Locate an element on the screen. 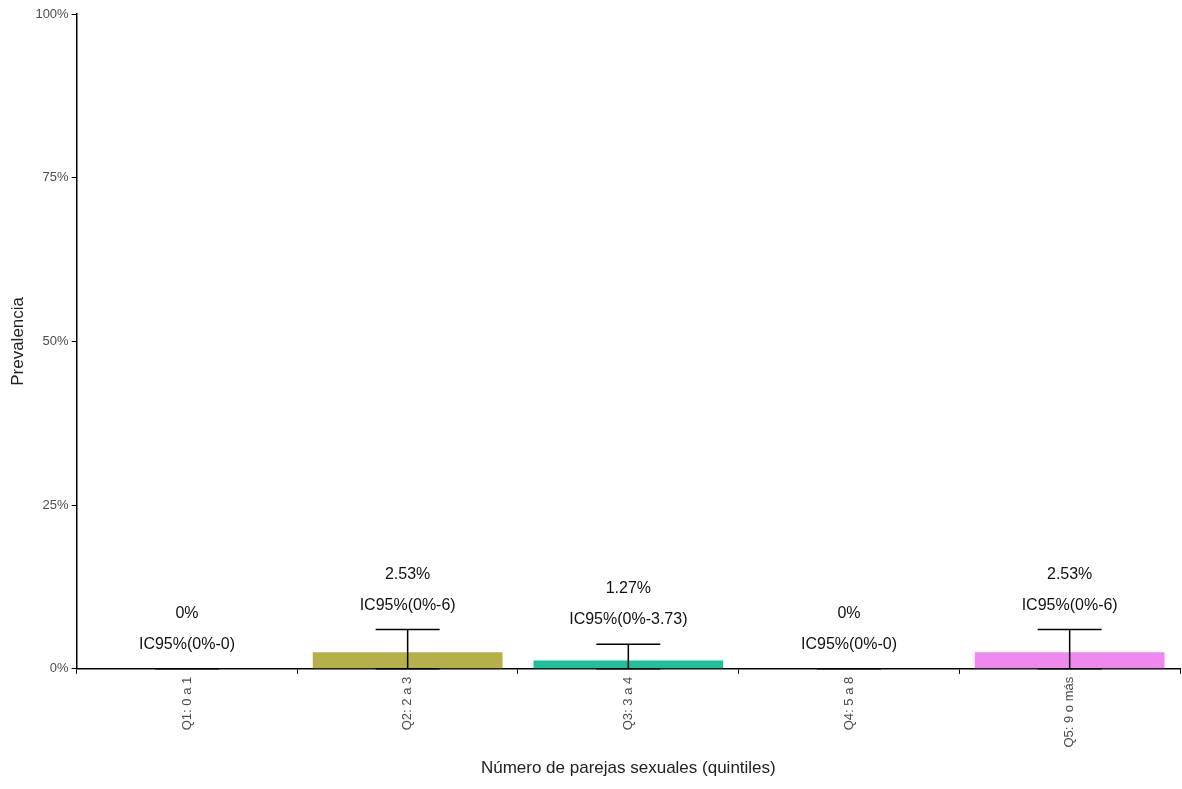 The image size is (1182, 789). x-tick-label: Q5: 9 o más is located at coordinates (1069, 712).